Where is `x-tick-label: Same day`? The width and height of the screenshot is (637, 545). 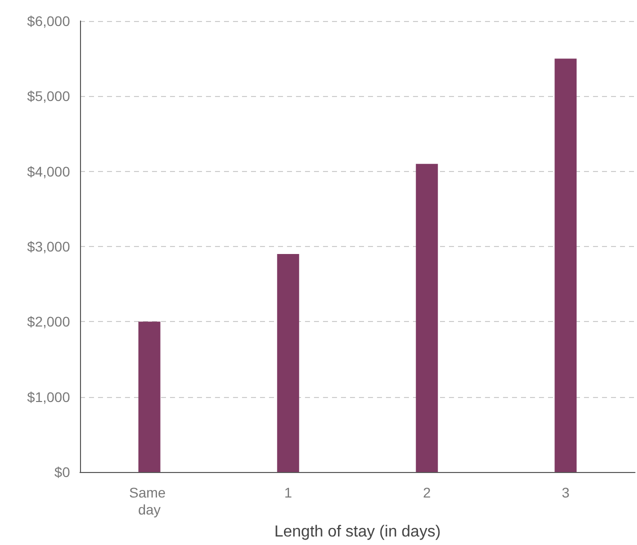
x-tick-label: Same day is located at coordinates (149, 501).